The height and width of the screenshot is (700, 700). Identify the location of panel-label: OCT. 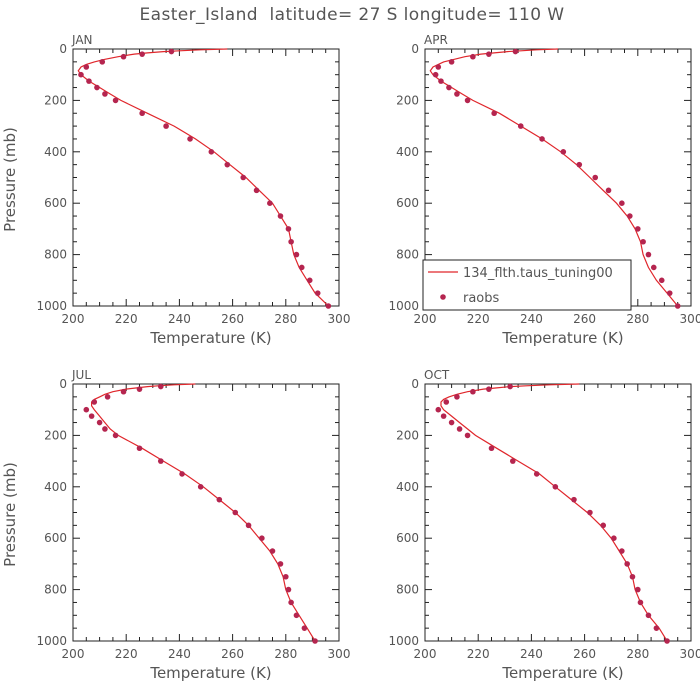
(437, 375).